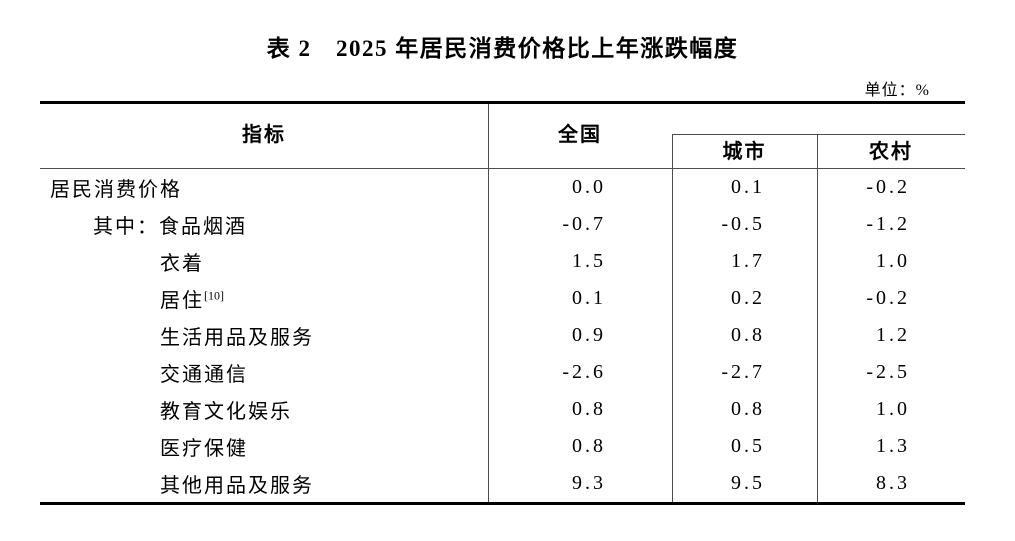  What do you see at coordinates (488, 303) in the screenshot?
I see `divider-indicator-national` at bounding box center [488, 303].